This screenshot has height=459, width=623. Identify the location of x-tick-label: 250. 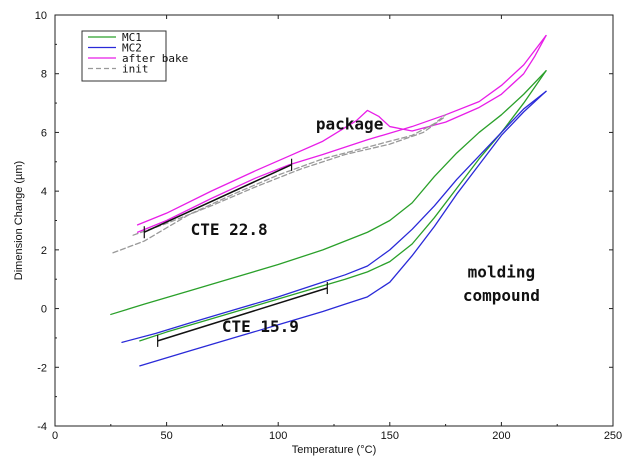
(613, 436).